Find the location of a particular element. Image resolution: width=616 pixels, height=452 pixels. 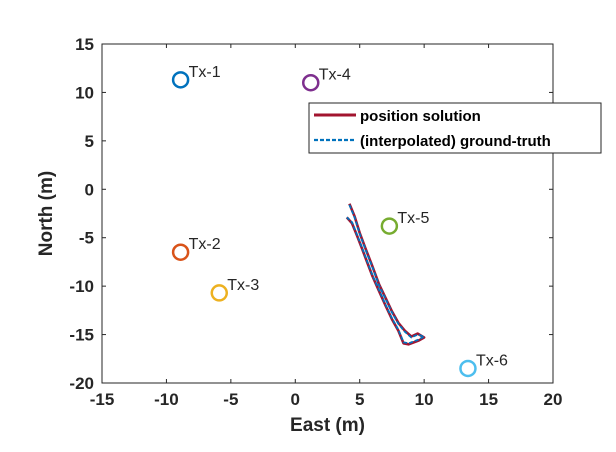

x-tick-label: -5 is located at coordinates (230, 399).